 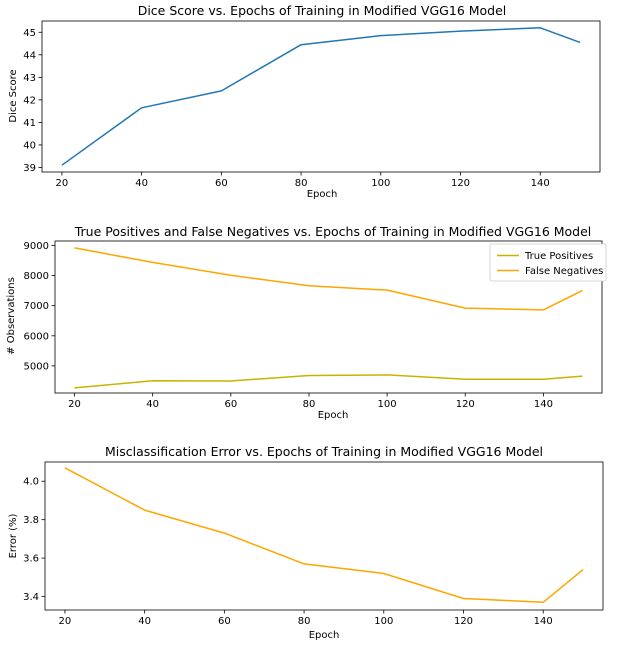 What do you see at coordinates (36, 306) in the screenshot?
I see `y-tick-label: 7000` at bounding box center [36, 306].